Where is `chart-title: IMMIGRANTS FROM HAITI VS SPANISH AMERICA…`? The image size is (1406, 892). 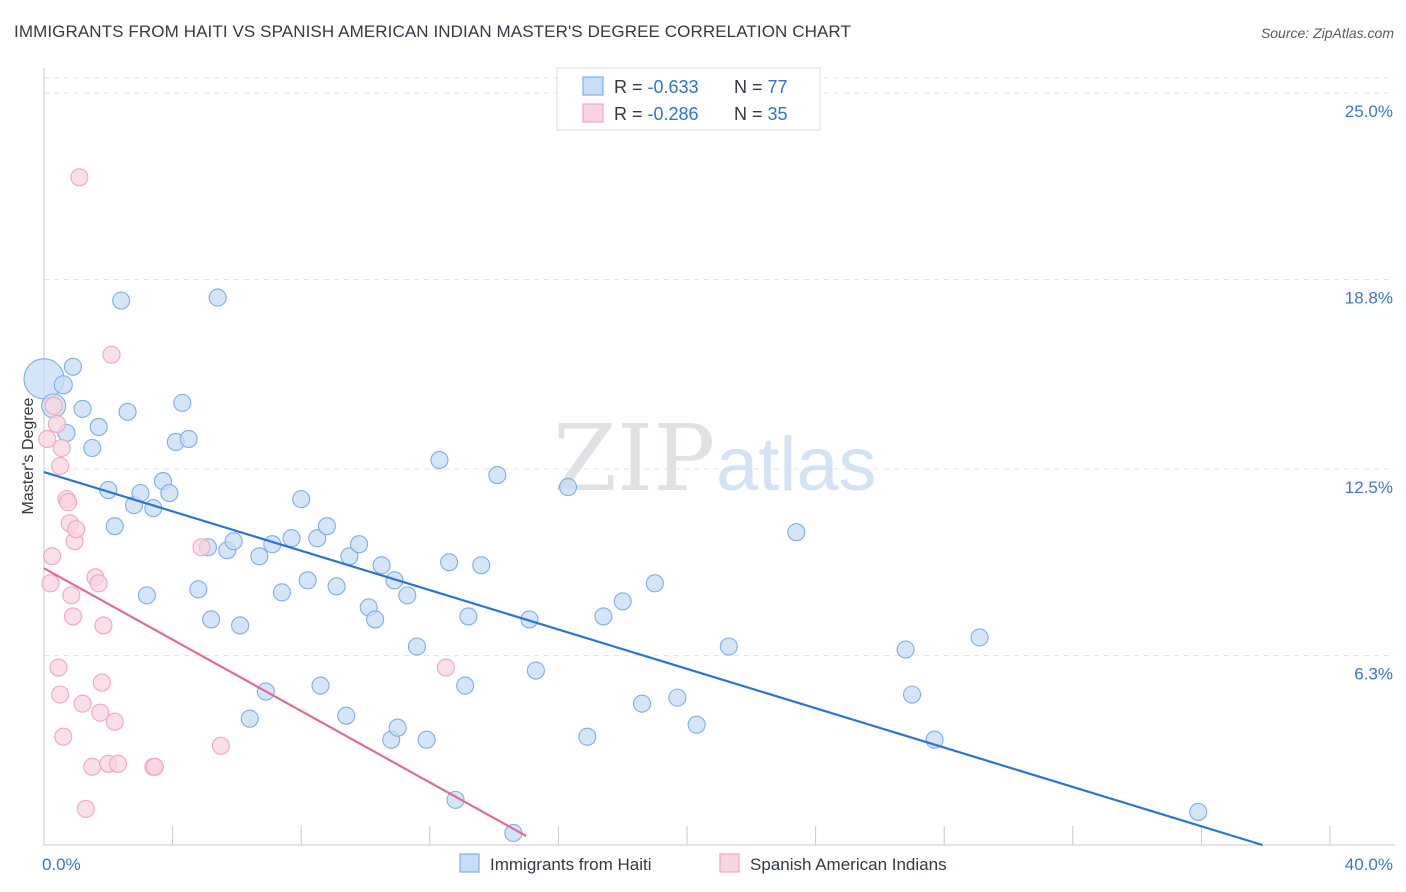 chart-title: IMMIGRANTS FROM HAITI VS SPANISH AMERICA… is located at coordinates (432, 31).